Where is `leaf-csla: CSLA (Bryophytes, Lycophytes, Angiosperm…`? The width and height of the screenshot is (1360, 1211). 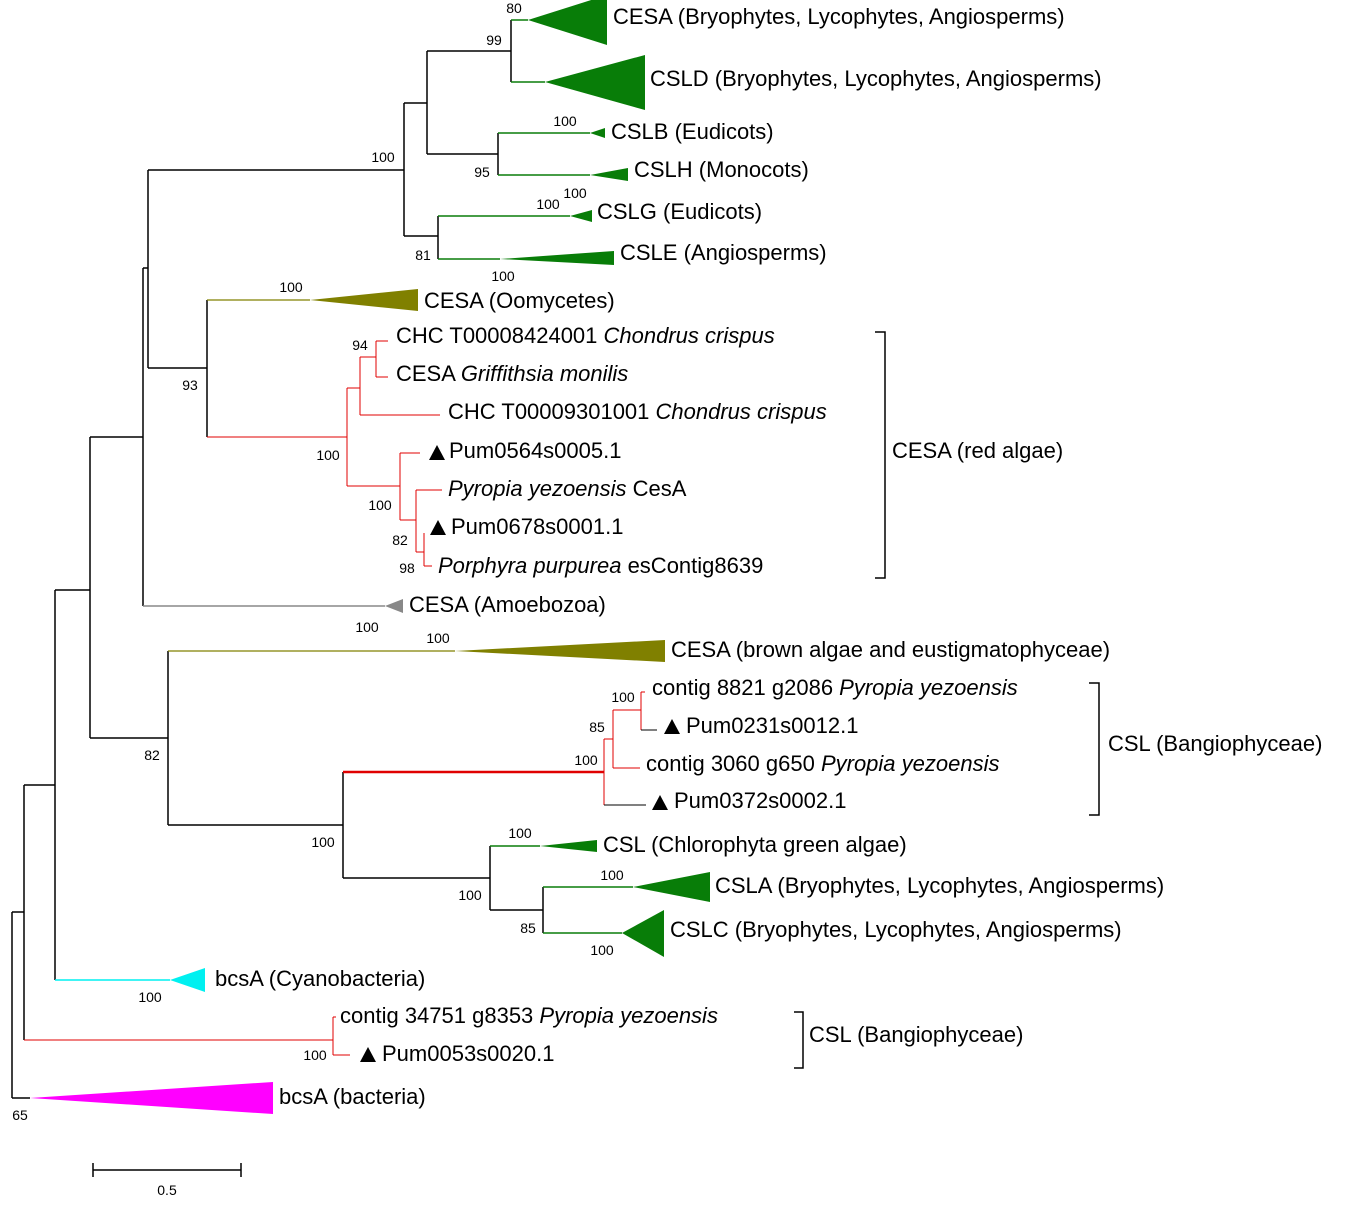 leaf-csla: CSLA (Bryophytes, Lycophytes, Angiosperm… is located at coordinates (939, 885).